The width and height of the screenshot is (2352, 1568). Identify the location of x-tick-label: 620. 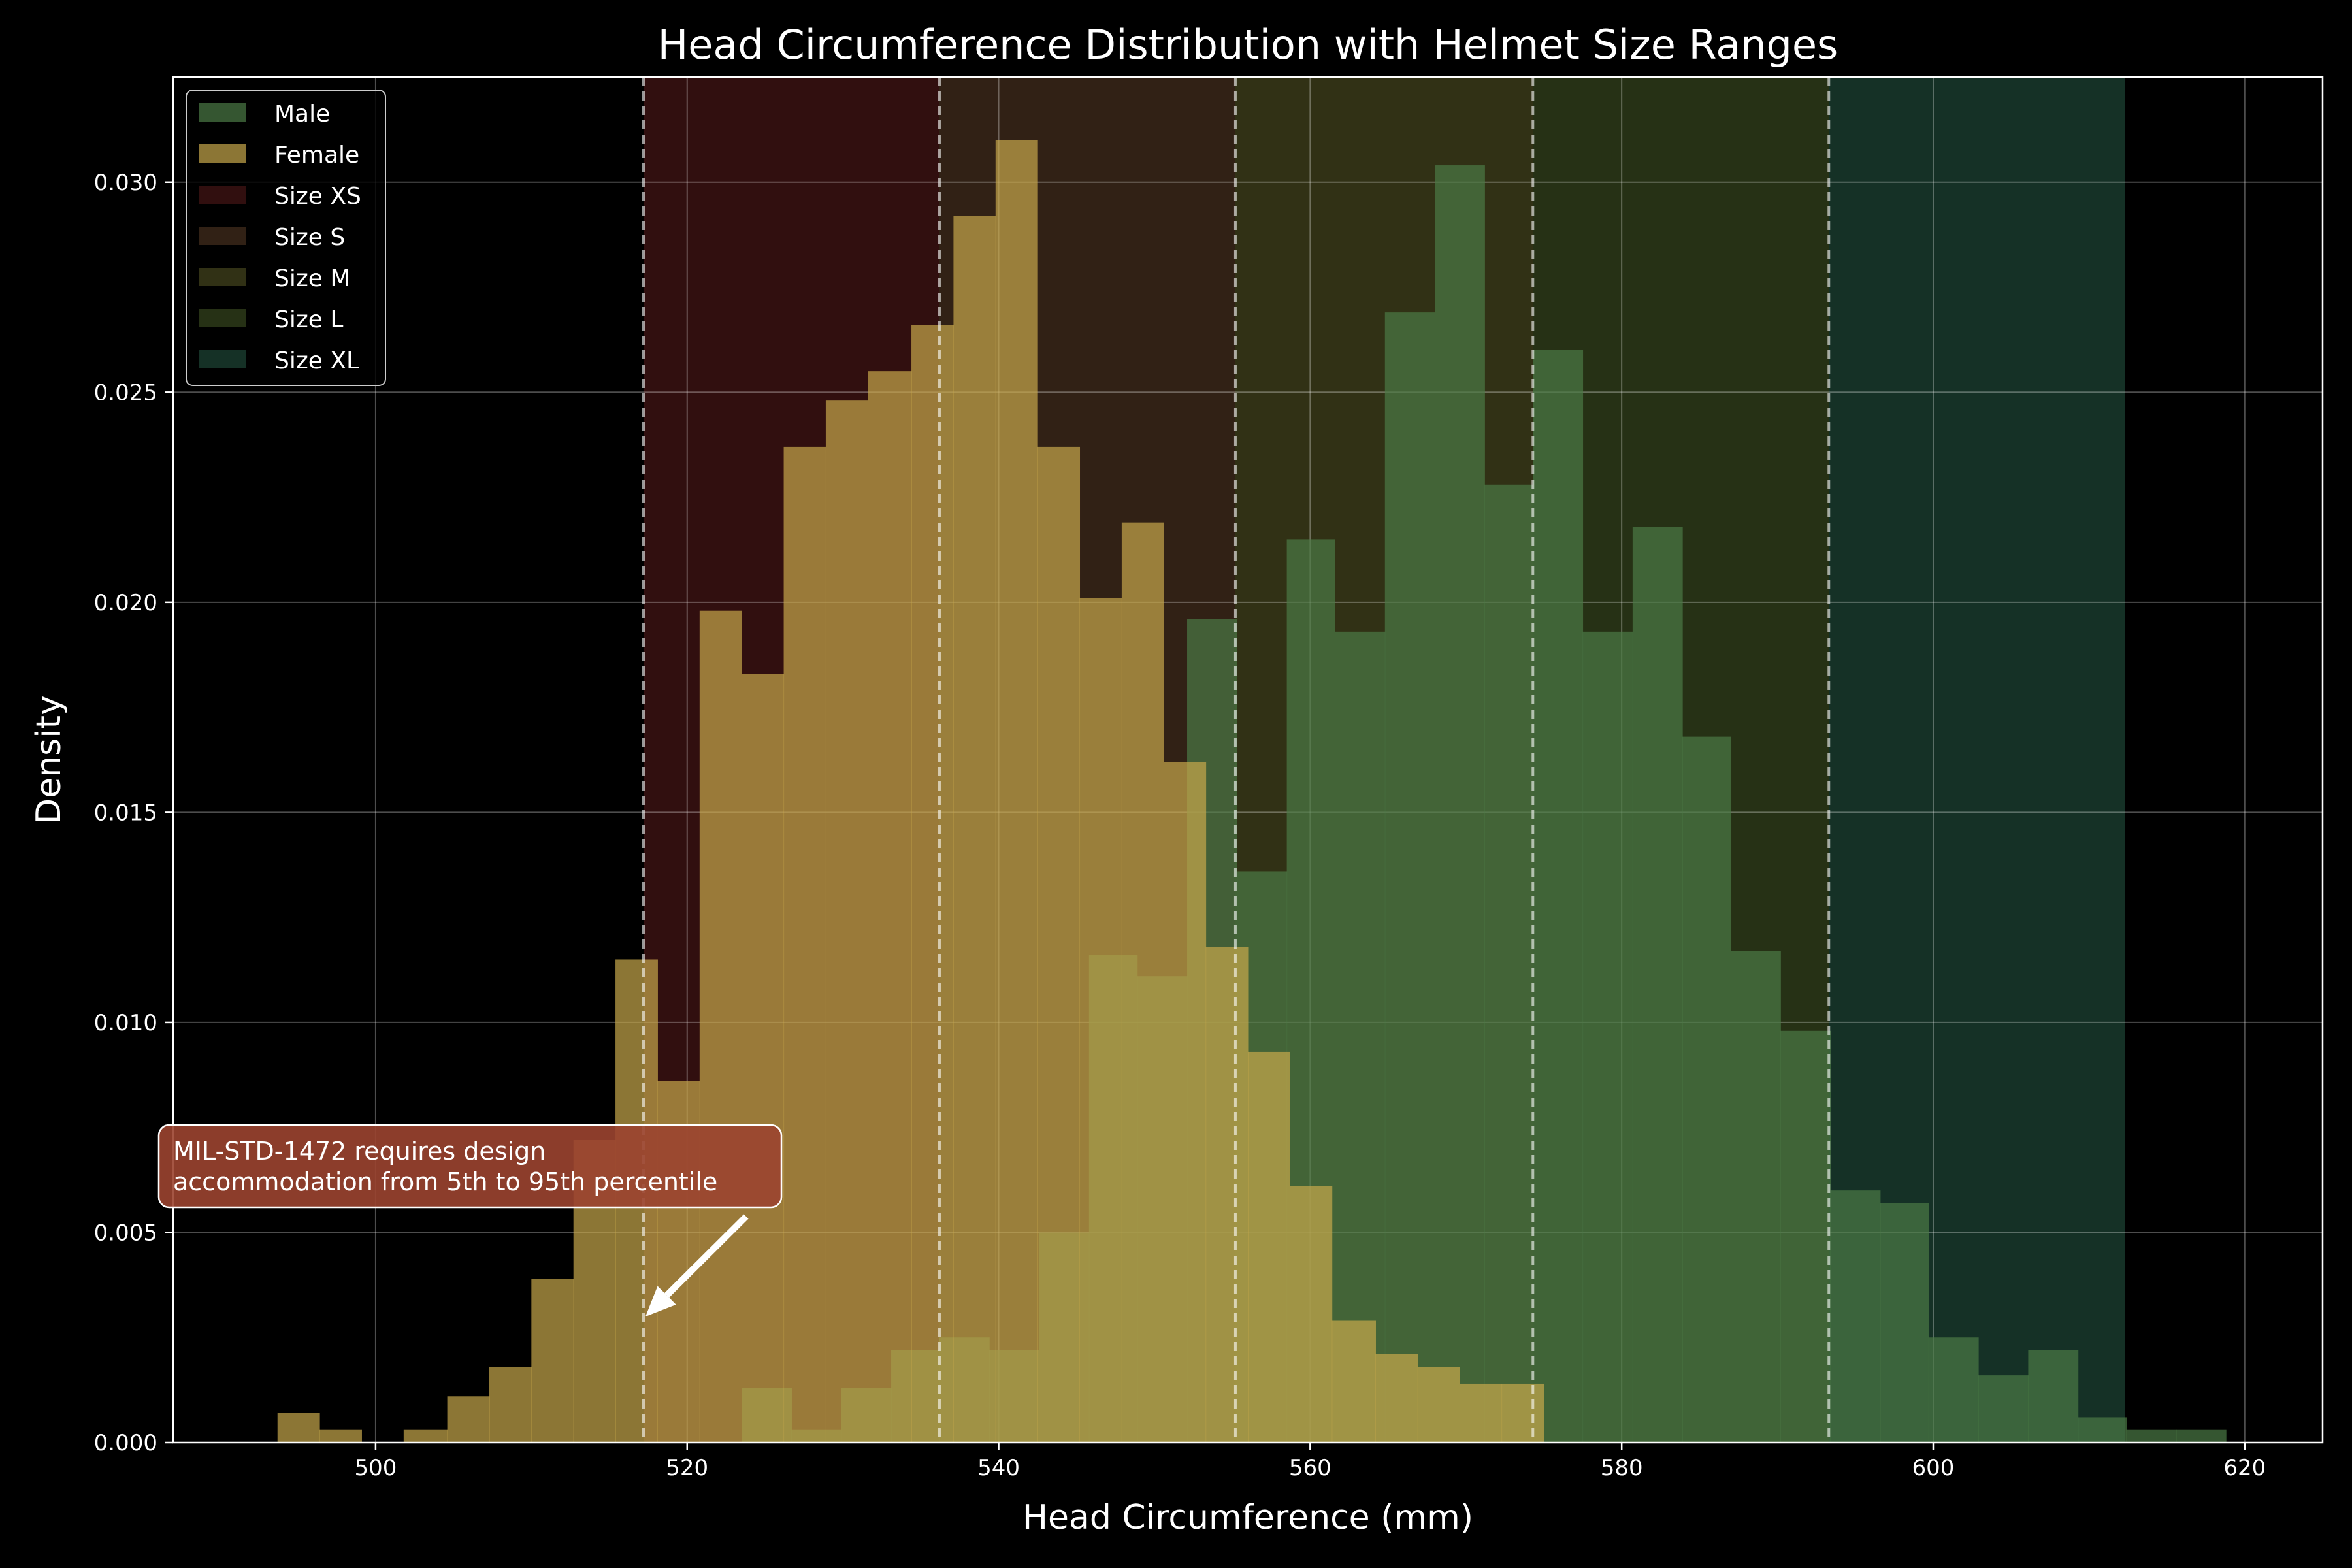
(2244, 1468).